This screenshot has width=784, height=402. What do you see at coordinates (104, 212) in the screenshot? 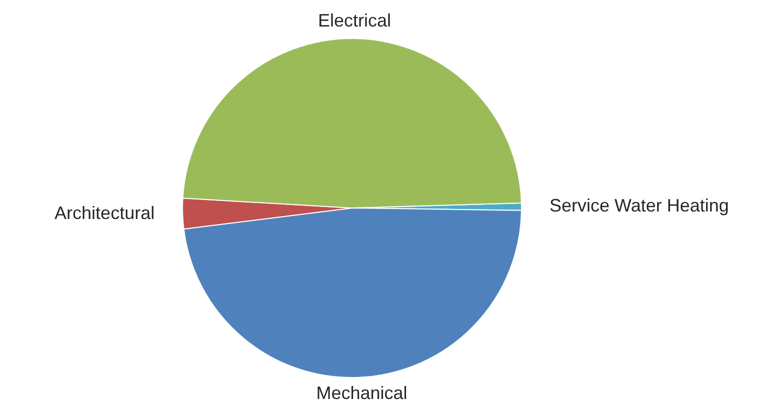
I see `slice-label: Architectural` at bounding box center [104, 212].